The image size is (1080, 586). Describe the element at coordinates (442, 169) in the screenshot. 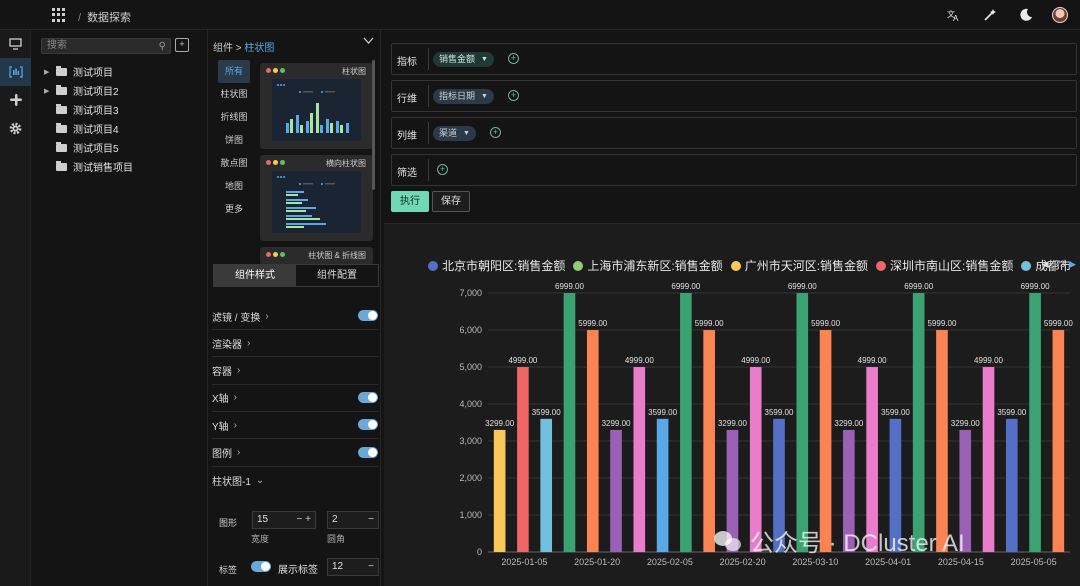

I see `add-filter-icon: +` at that location.